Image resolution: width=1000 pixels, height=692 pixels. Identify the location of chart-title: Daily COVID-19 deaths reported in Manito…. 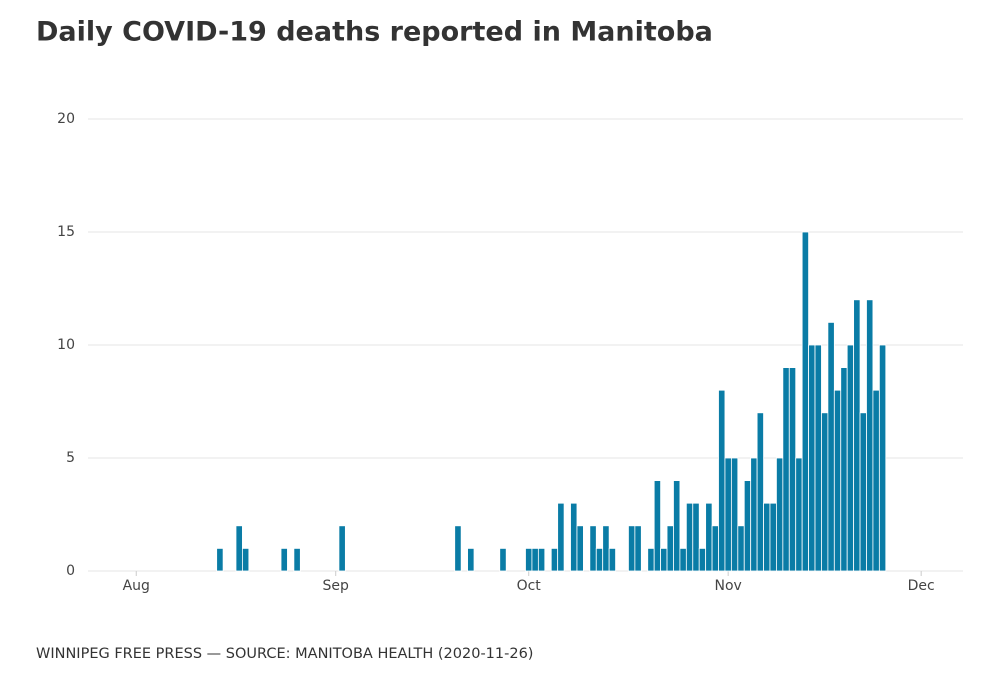
(374, 32).